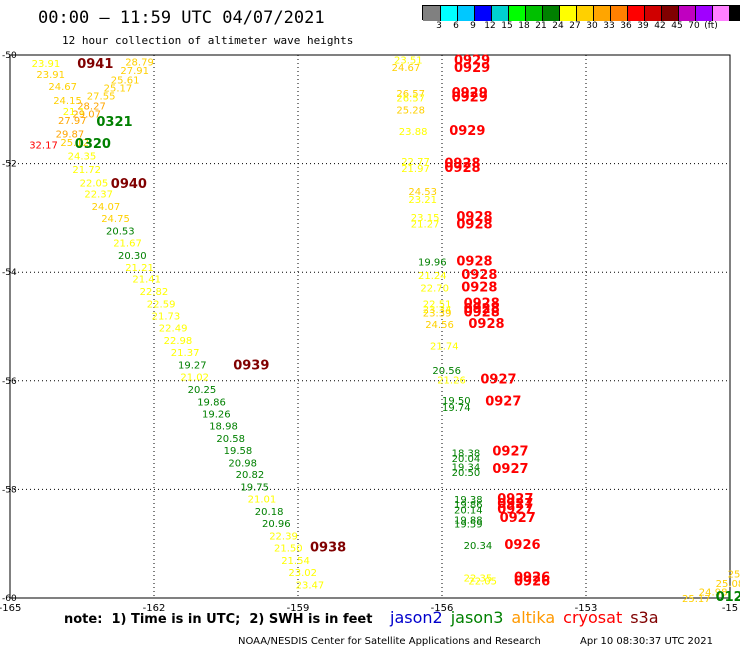  I want to click on colorbar-label: (ft), so click(711, 26).